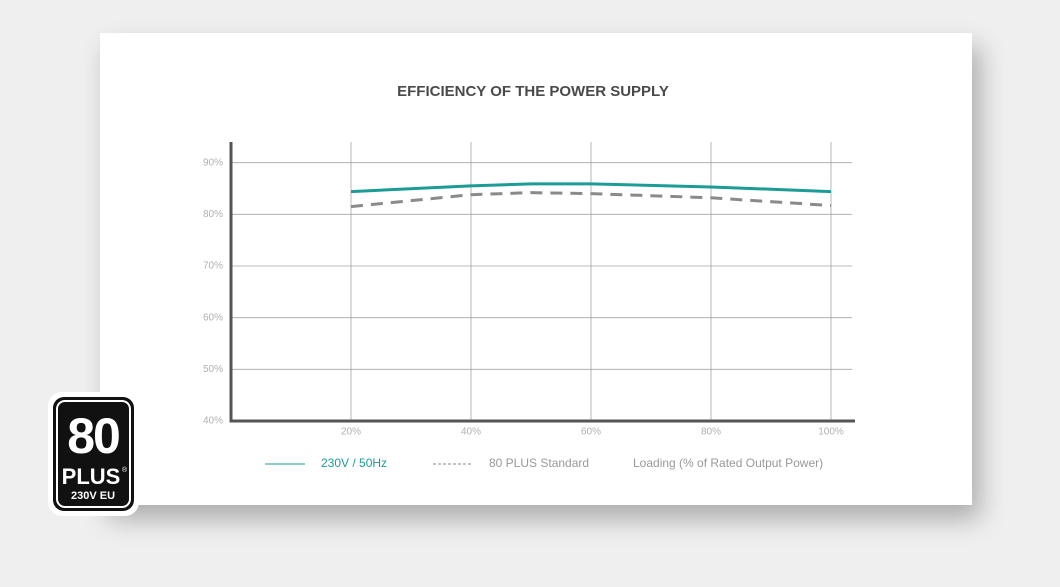 The height and width of the screenshot is (587, 1060). What do you see at coordinates (539, 463) in the screenshot?
I see `legend-label: 80 PLUS Standard` at bounding box center [539, 463].